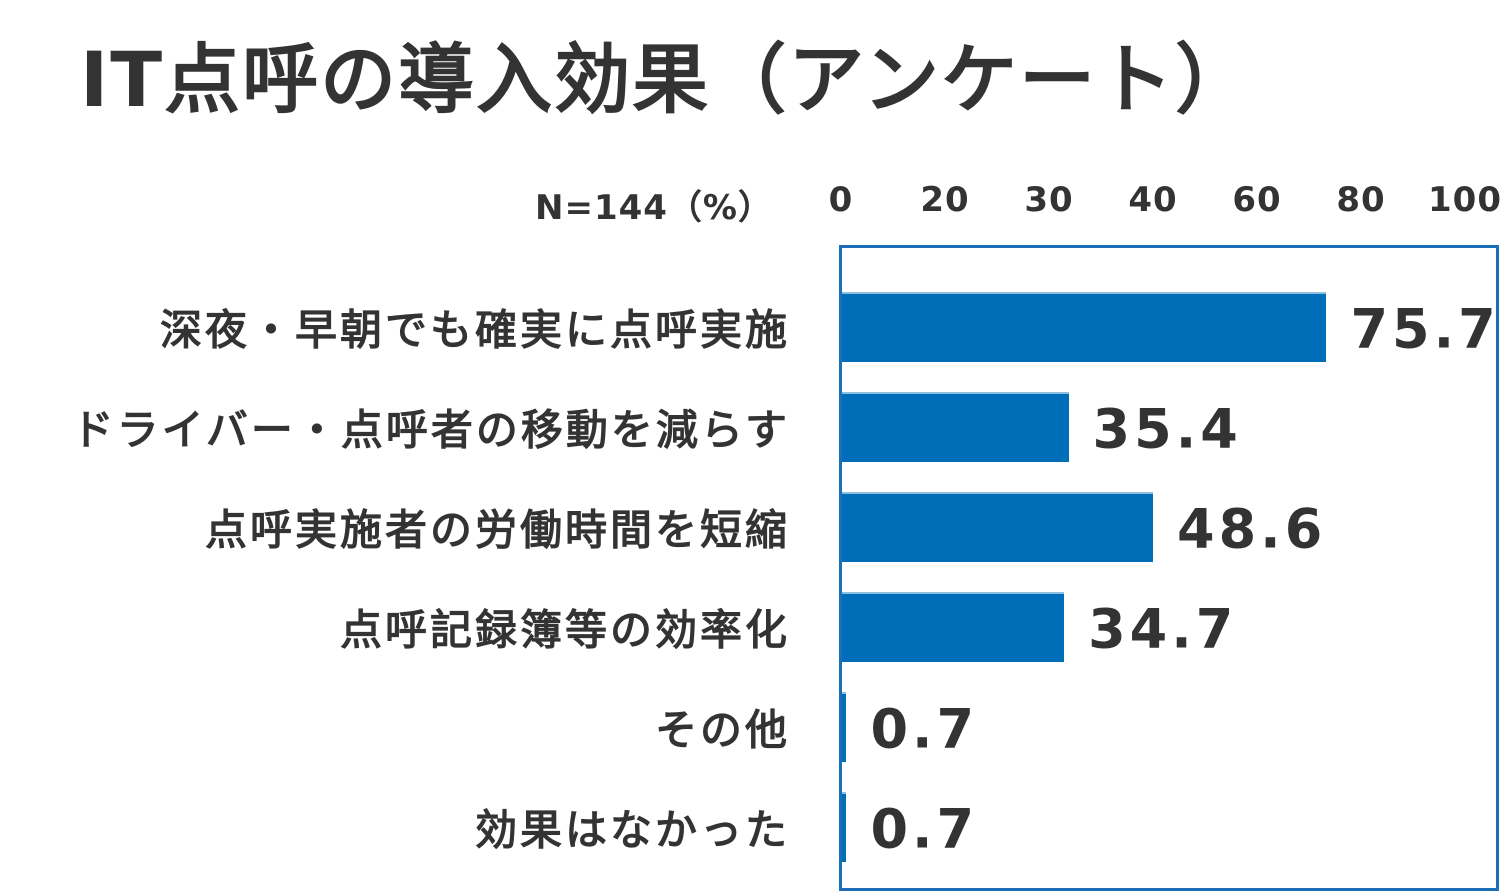  What do you see at coordinates (1163, 629) in the screenshot?
I see `value-label: 34.7` at bounding box center [1163, 629].